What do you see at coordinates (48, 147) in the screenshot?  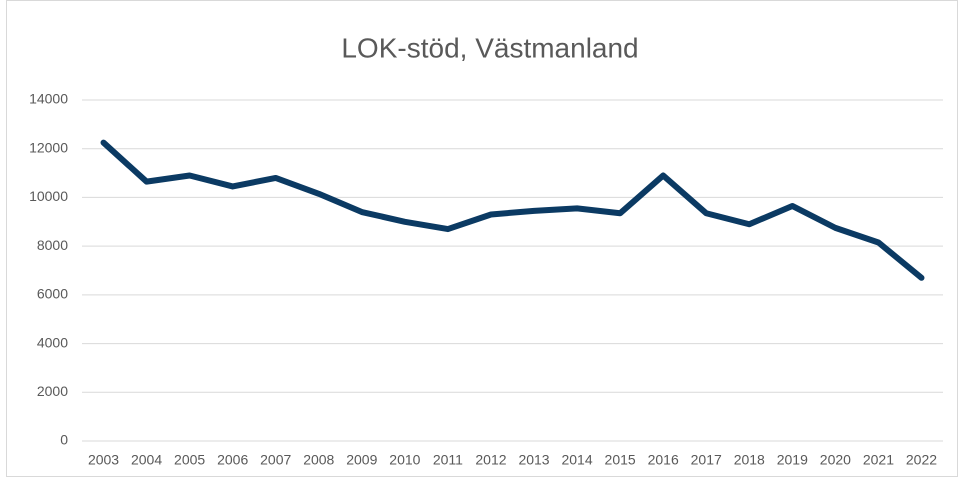 I see `y-tick-label: 12000` at bounding box center [48, 147].